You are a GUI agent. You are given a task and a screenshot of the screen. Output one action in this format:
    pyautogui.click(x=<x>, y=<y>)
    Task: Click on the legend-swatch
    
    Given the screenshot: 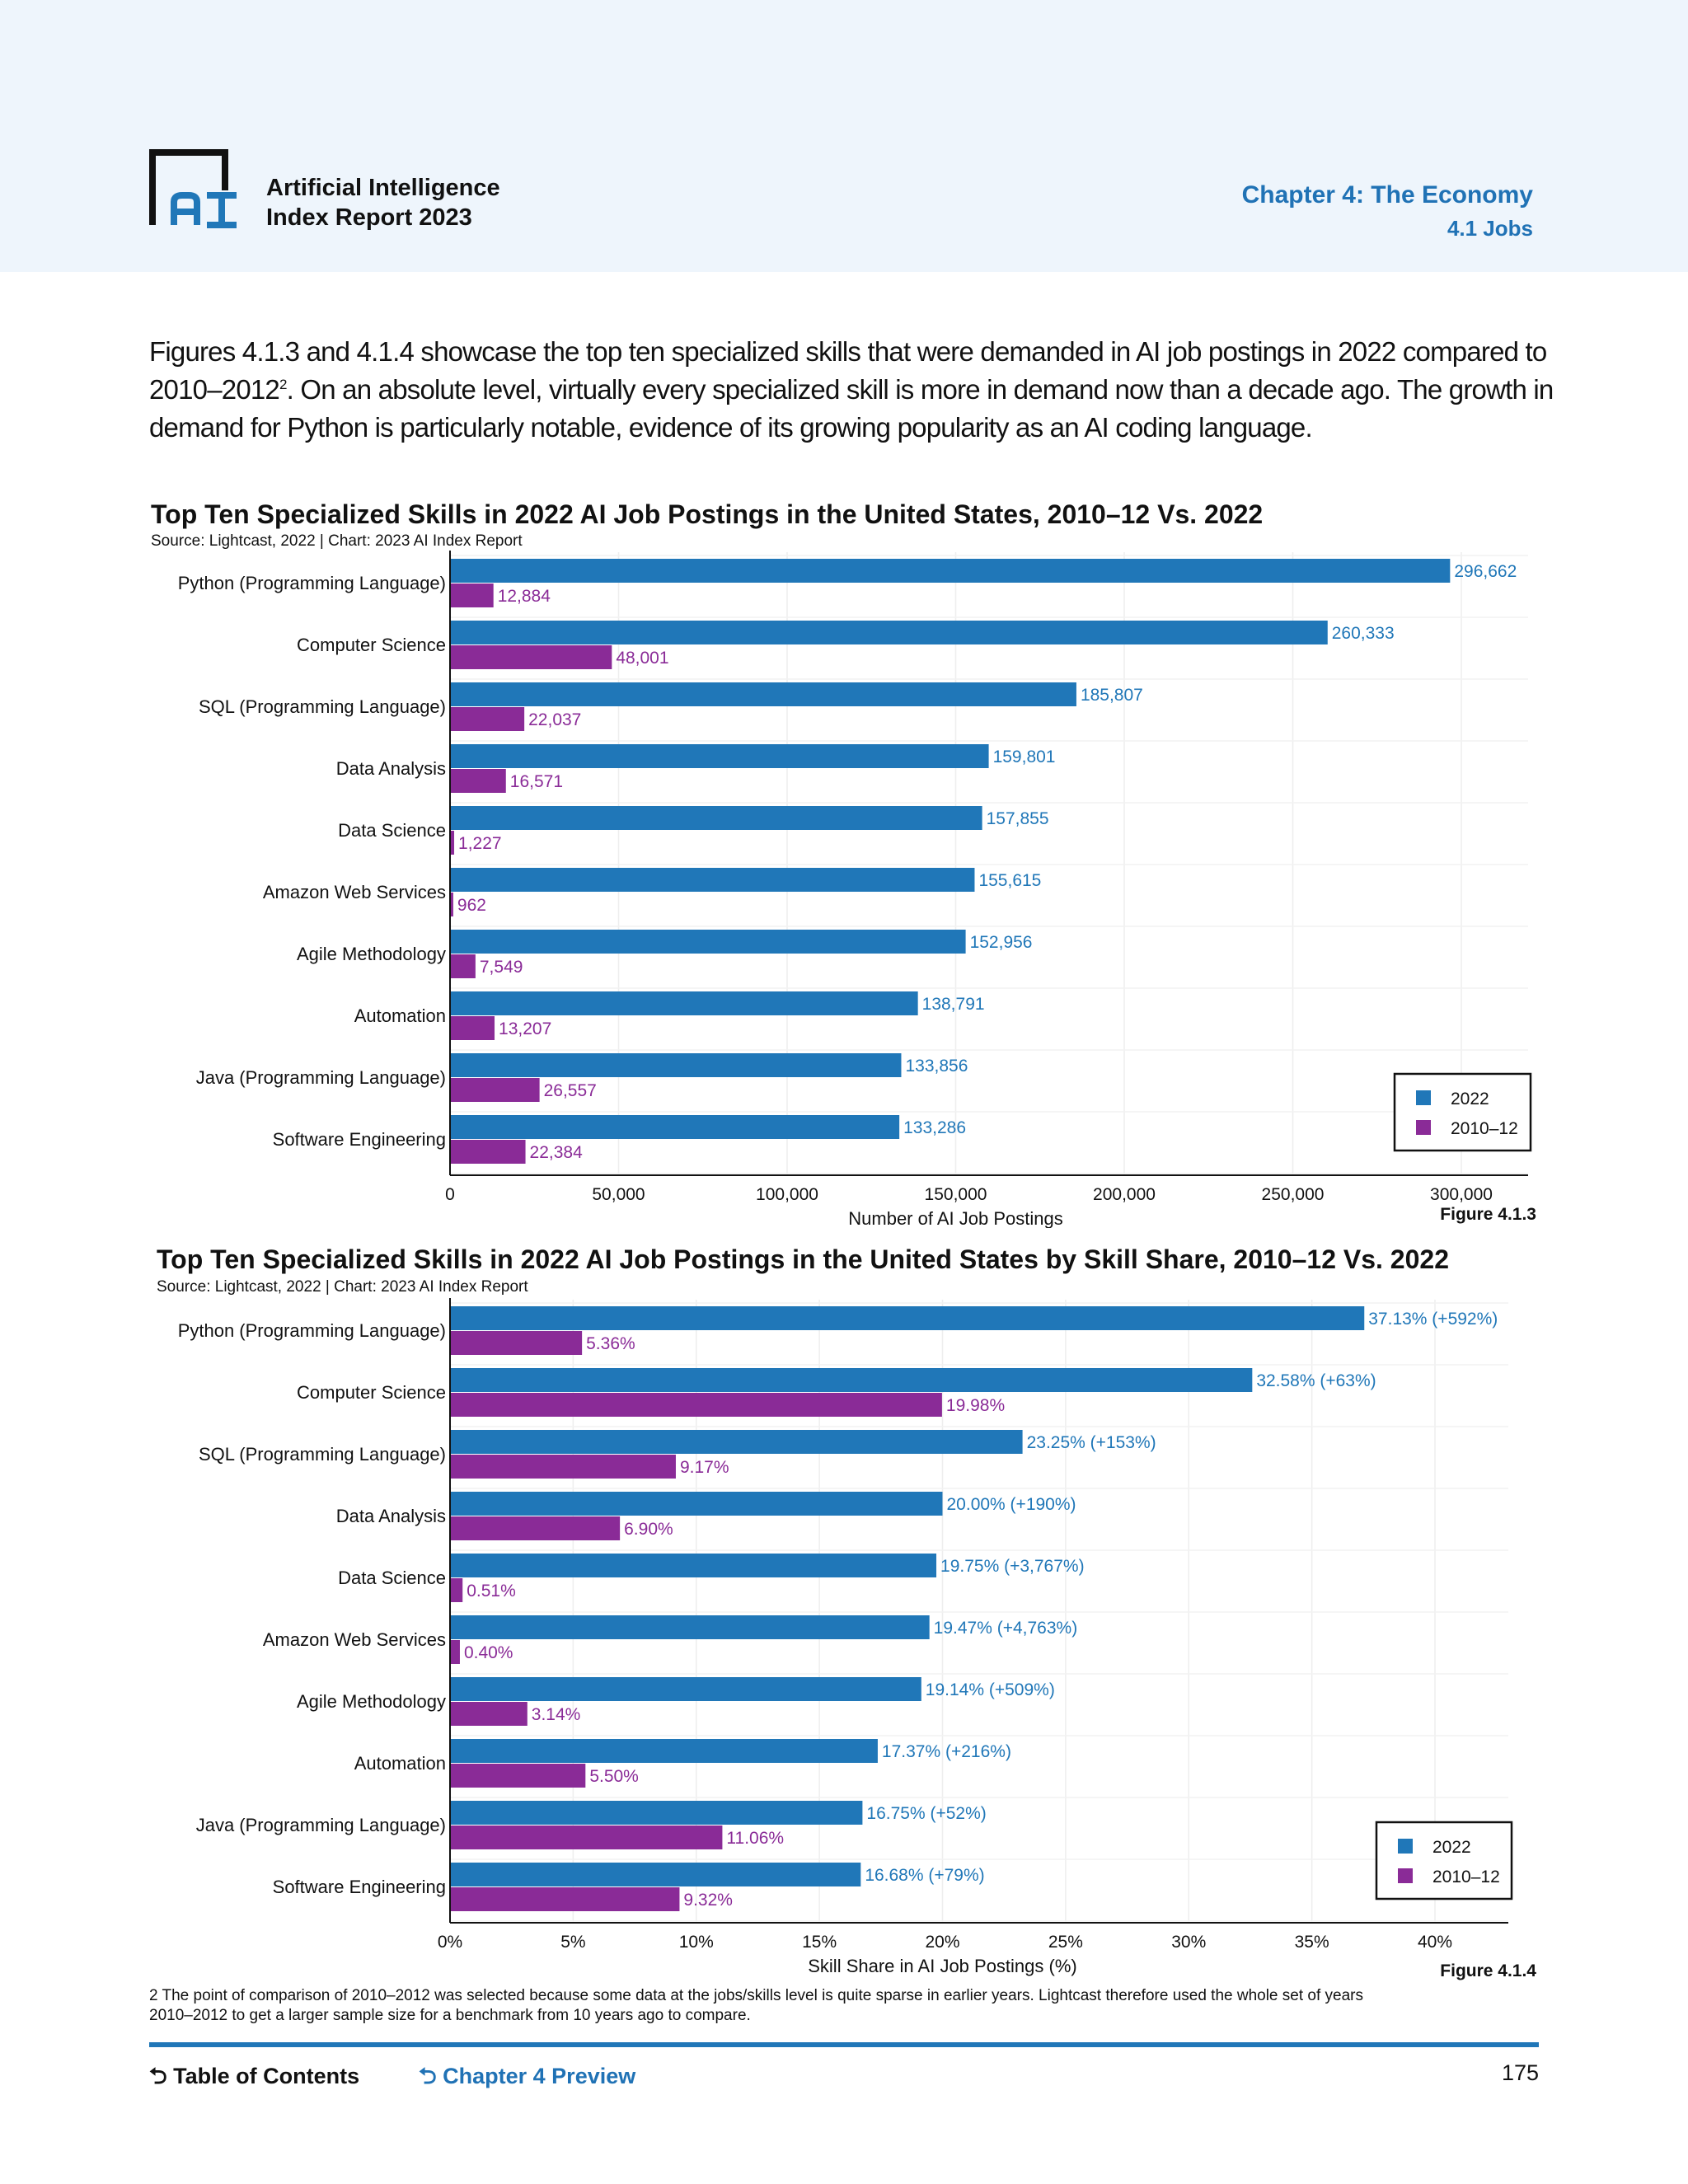 What is the action you would take?
    pyautogui.click(x=1423, y=1097)
    